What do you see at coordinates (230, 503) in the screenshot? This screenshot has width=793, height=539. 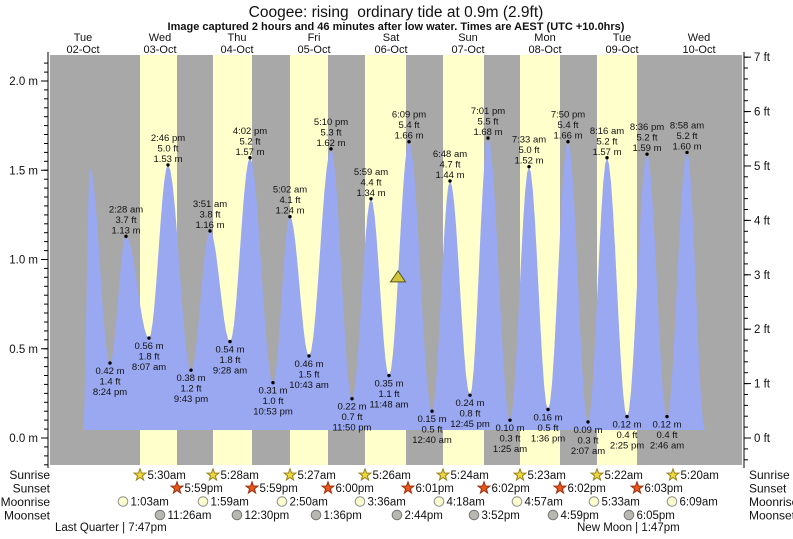 I see `moonrise-time: 1:59am` at bounding box center [230, 503].